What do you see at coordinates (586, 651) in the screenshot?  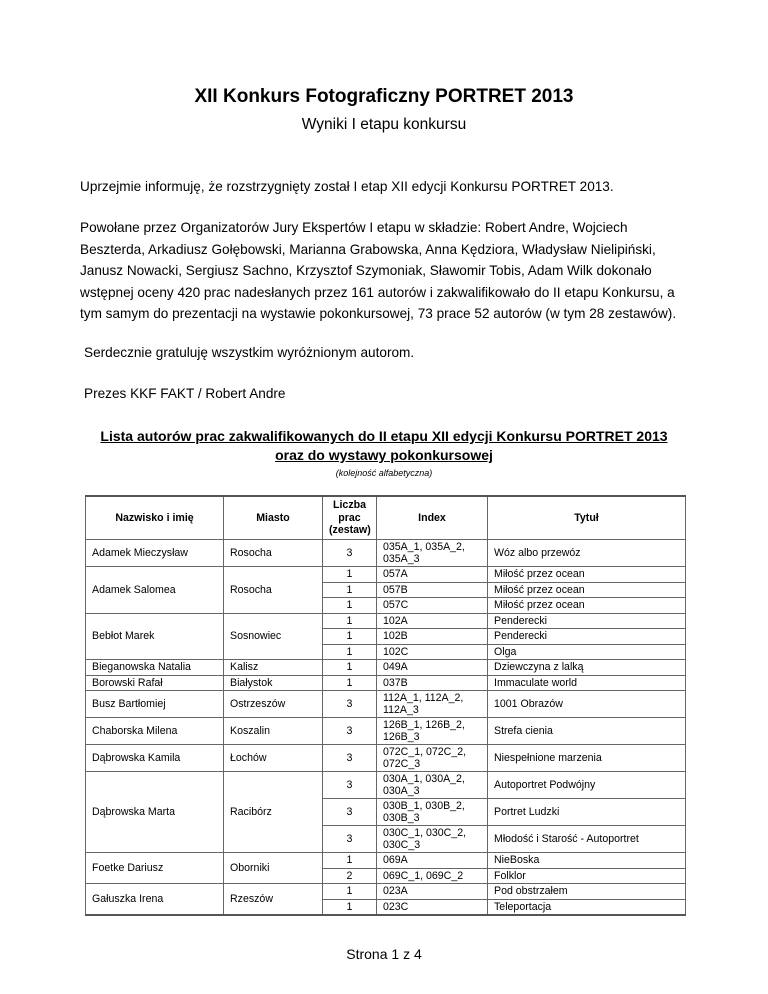 I see `work-title: Olga` at bounding box center [586, 651].